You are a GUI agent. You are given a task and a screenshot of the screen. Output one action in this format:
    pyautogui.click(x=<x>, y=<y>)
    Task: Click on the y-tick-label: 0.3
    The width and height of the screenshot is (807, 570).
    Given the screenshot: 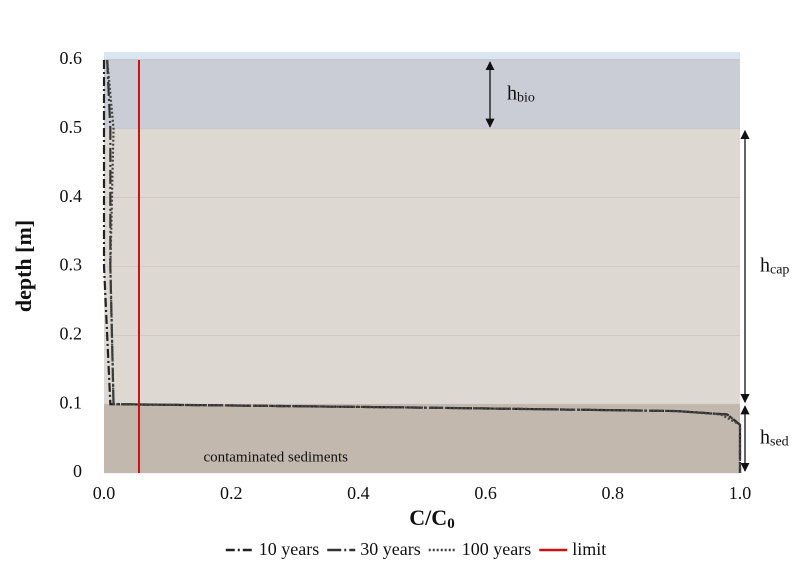 What is the action you would take?
    pyautogui.click(x=71, y=265)
    